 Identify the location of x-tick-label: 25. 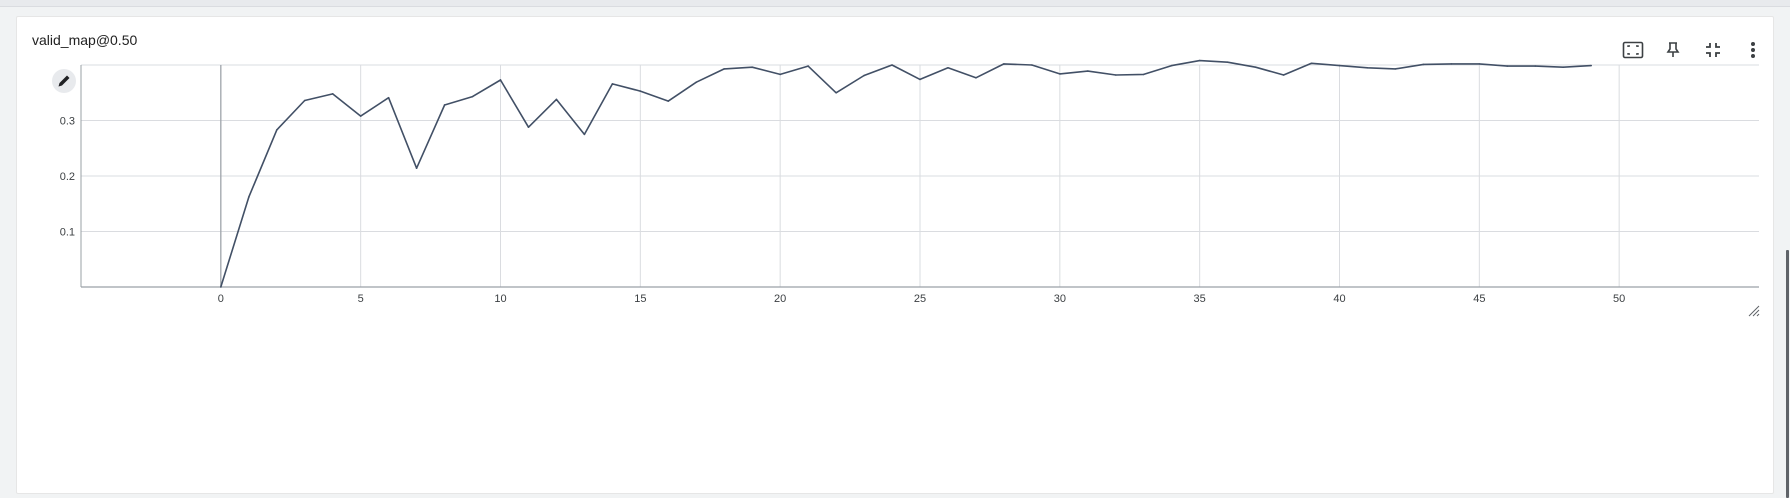
(920, 299).